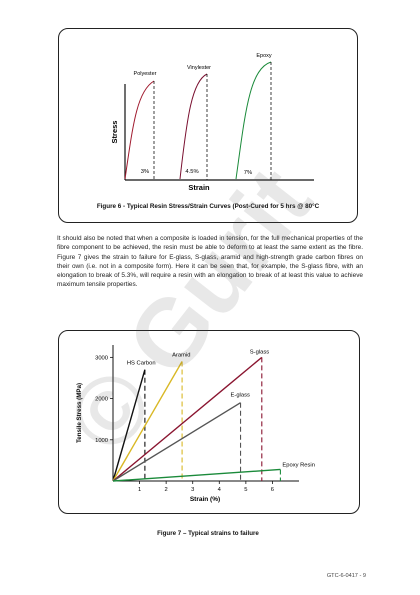 This screenshot has width=420, height=595. Describe the element at coordinates (139, 490) in the screenshot. I see `x-tick-label: 1` at that location.